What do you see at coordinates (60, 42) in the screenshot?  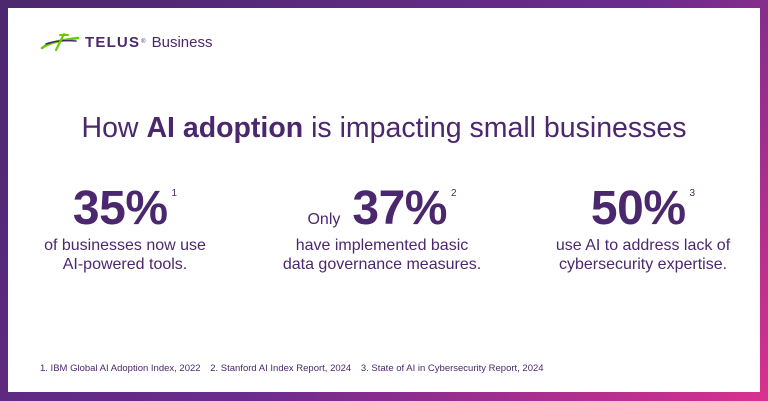 I see `telus-logo-icon` at bounding box center [60, 42].